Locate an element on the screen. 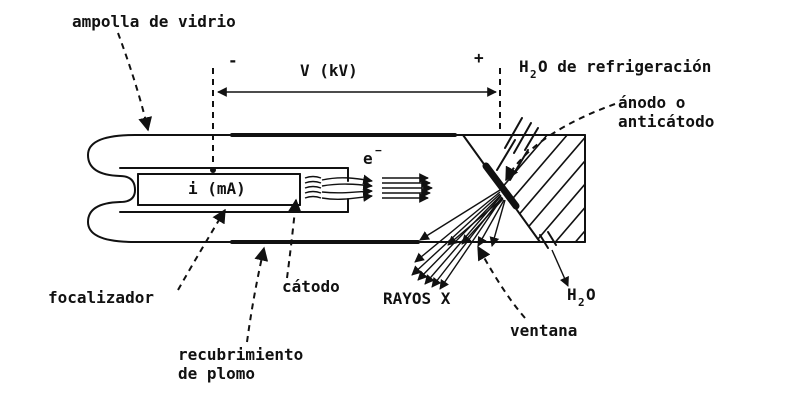 This screenshot has height=410, width=810. lead-coating is located at coordinates (343, 188).